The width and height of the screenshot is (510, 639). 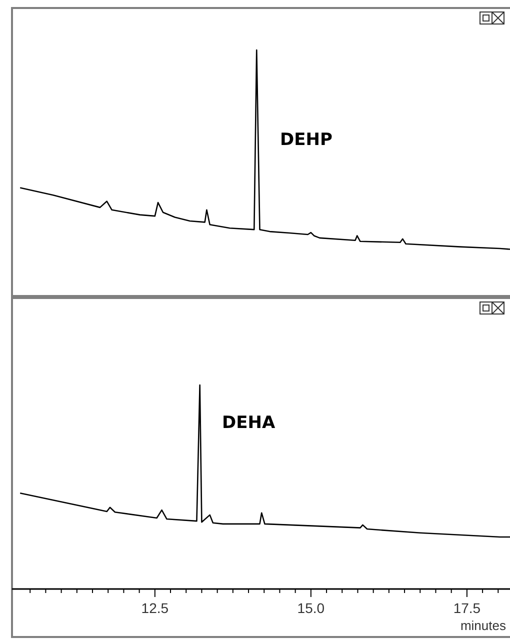 I want to click on annotation: DEHA, so click(x=249, y=423).